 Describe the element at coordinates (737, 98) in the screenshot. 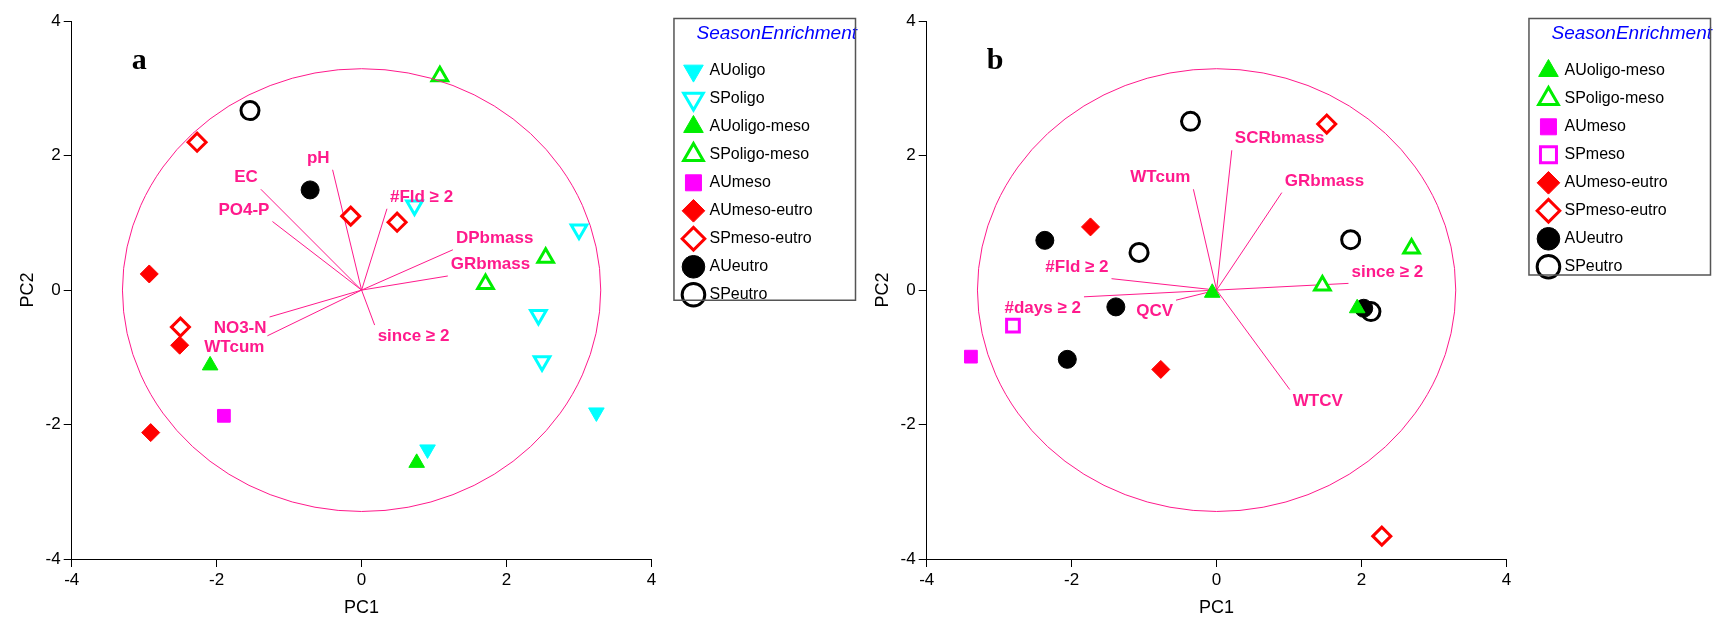

I see `legend-label: SPoligo` at that location.